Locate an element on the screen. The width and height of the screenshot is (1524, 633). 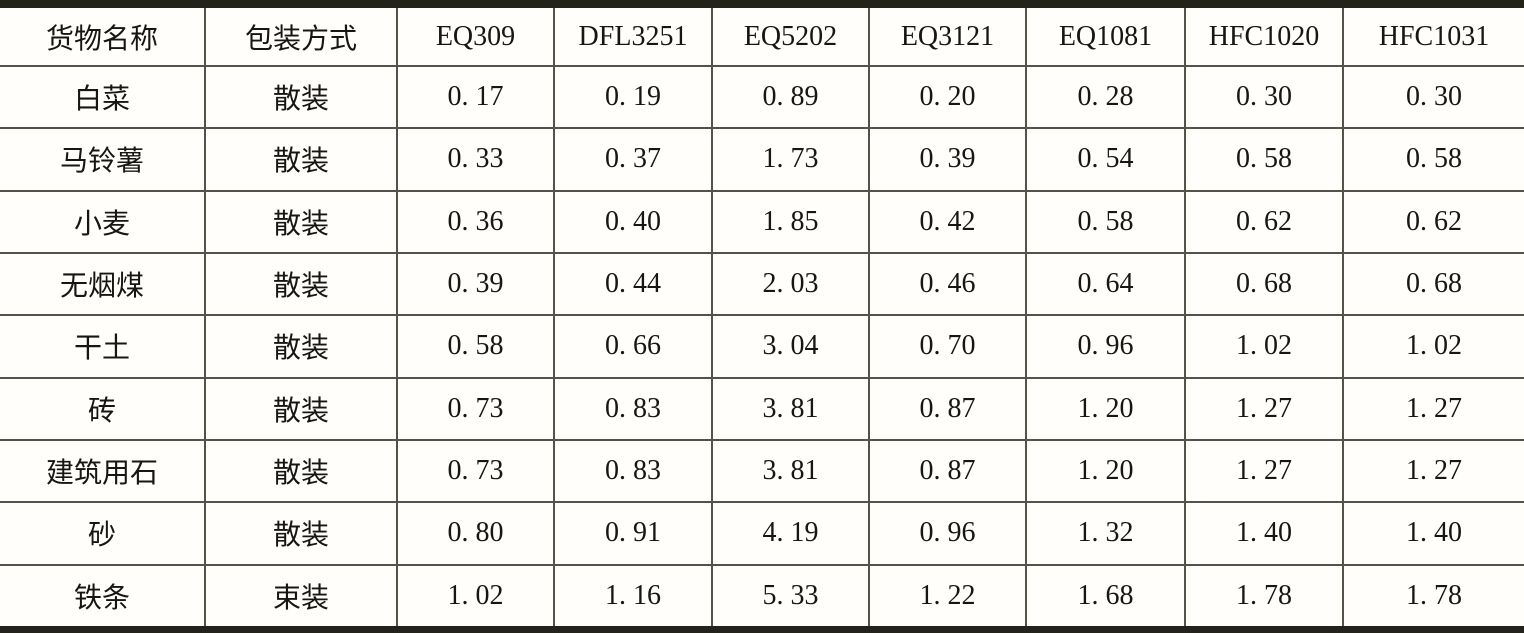
value-cell: 0. 20 is located at coordinates (948, 98).